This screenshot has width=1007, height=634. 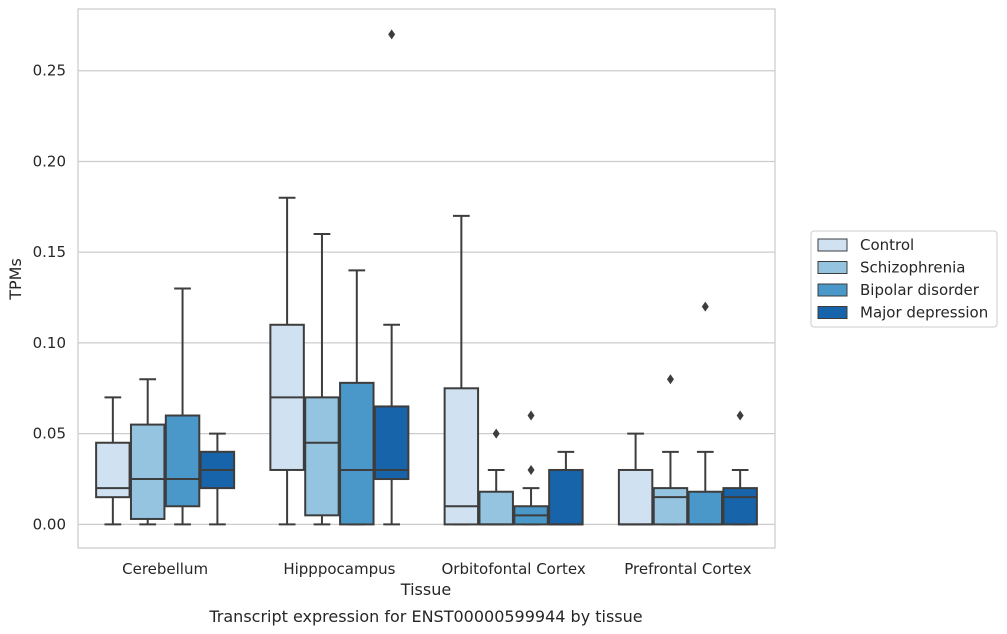 I want to click on legend-label: Schizophrenia, so click(x=912, y=268).